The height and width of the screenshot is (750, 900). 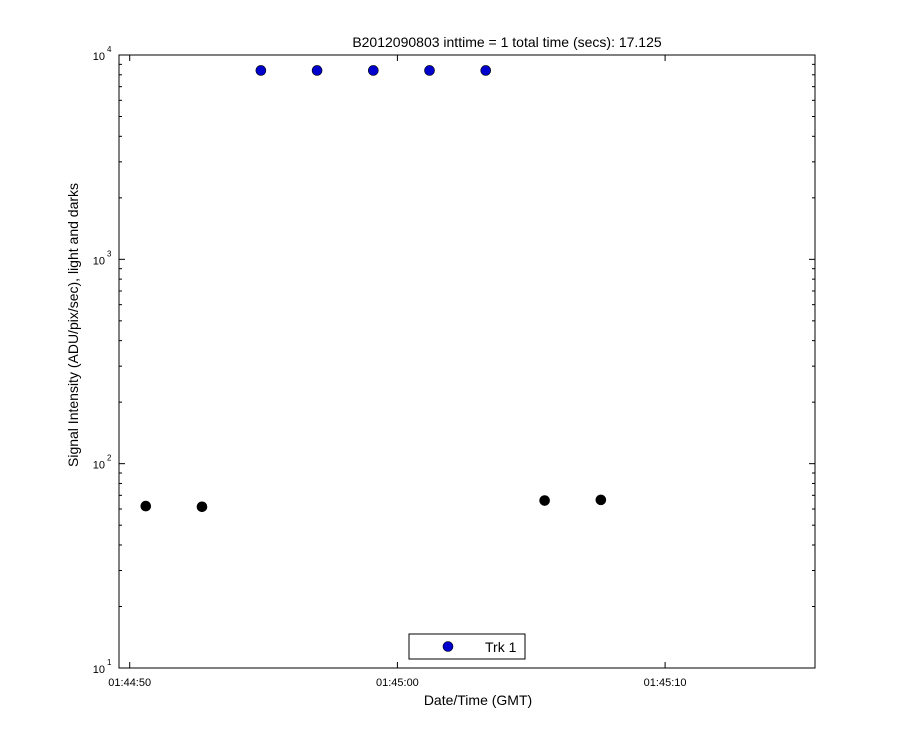 I want to click on legend-box, so click(x=467, y=646).